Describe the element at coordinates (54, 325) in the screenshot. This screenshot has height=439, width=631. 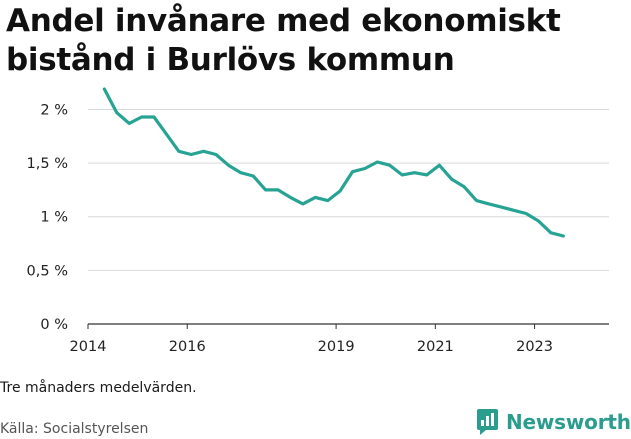
I see `y-tick-label: 0 %` at that location.